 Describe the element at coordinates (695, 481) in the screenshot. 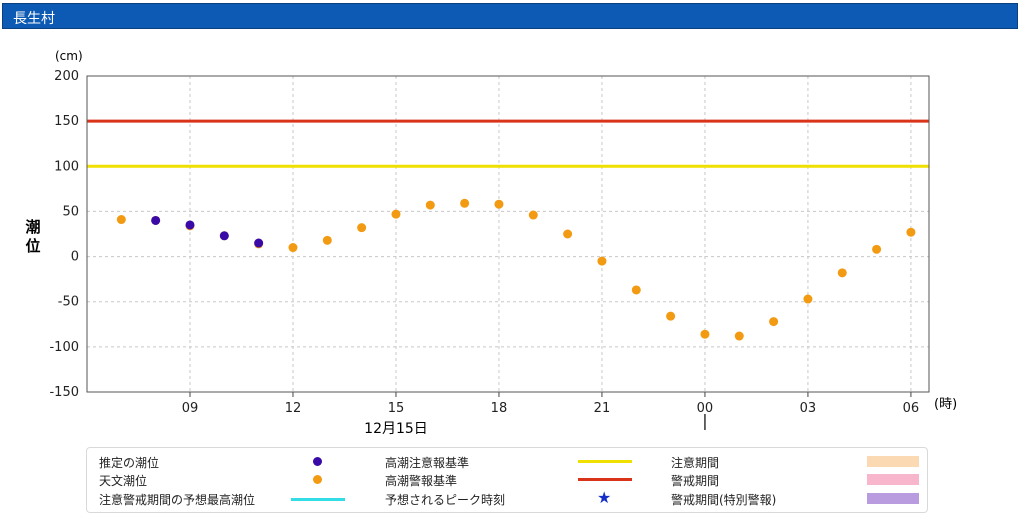

I see `legend-label-warning-period: 警戒期間` at that location.